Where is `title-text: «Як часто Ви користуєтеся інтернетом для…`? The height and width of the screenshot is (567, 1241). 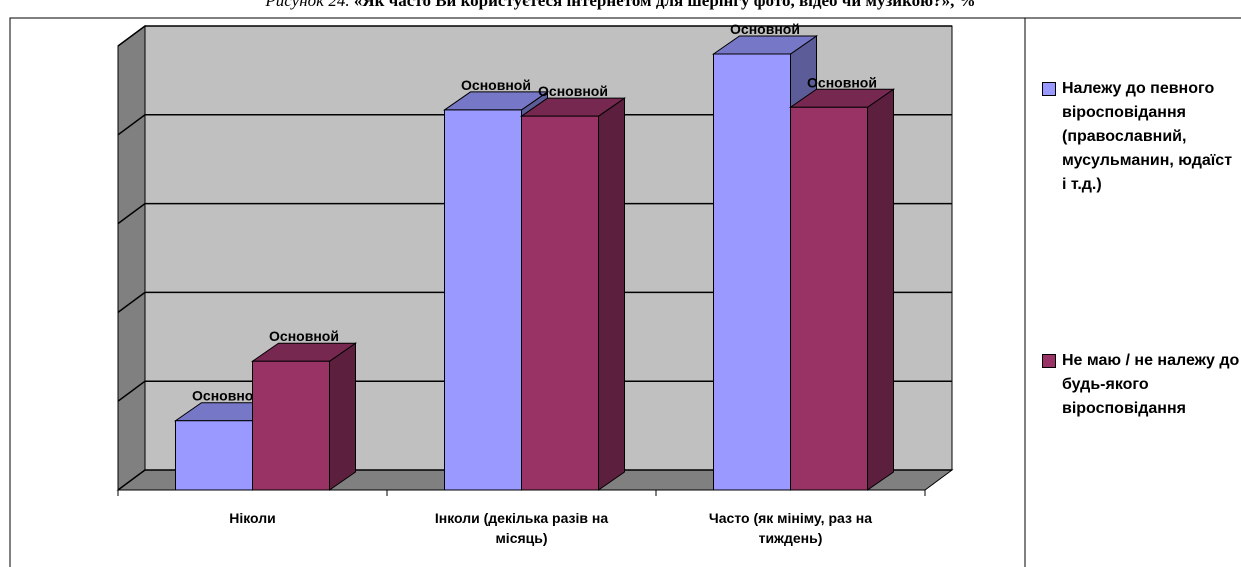
title-text: «Як часто Ви користуєтеся інтернетом для… is located at coordinates (652, 5).